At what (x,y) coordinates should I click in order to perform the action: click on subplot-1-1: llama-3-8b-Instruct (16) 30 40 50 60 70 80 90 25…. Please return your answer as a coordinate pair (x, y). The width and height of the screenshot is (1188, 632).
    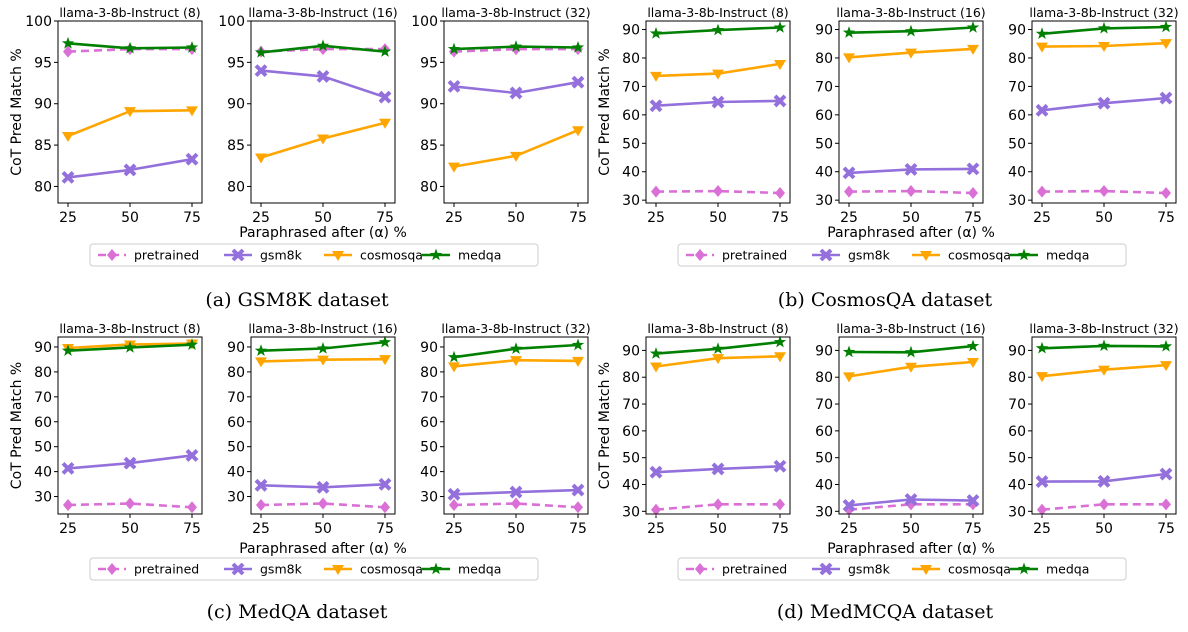
    Looking at the image, I should click on (900, 115).